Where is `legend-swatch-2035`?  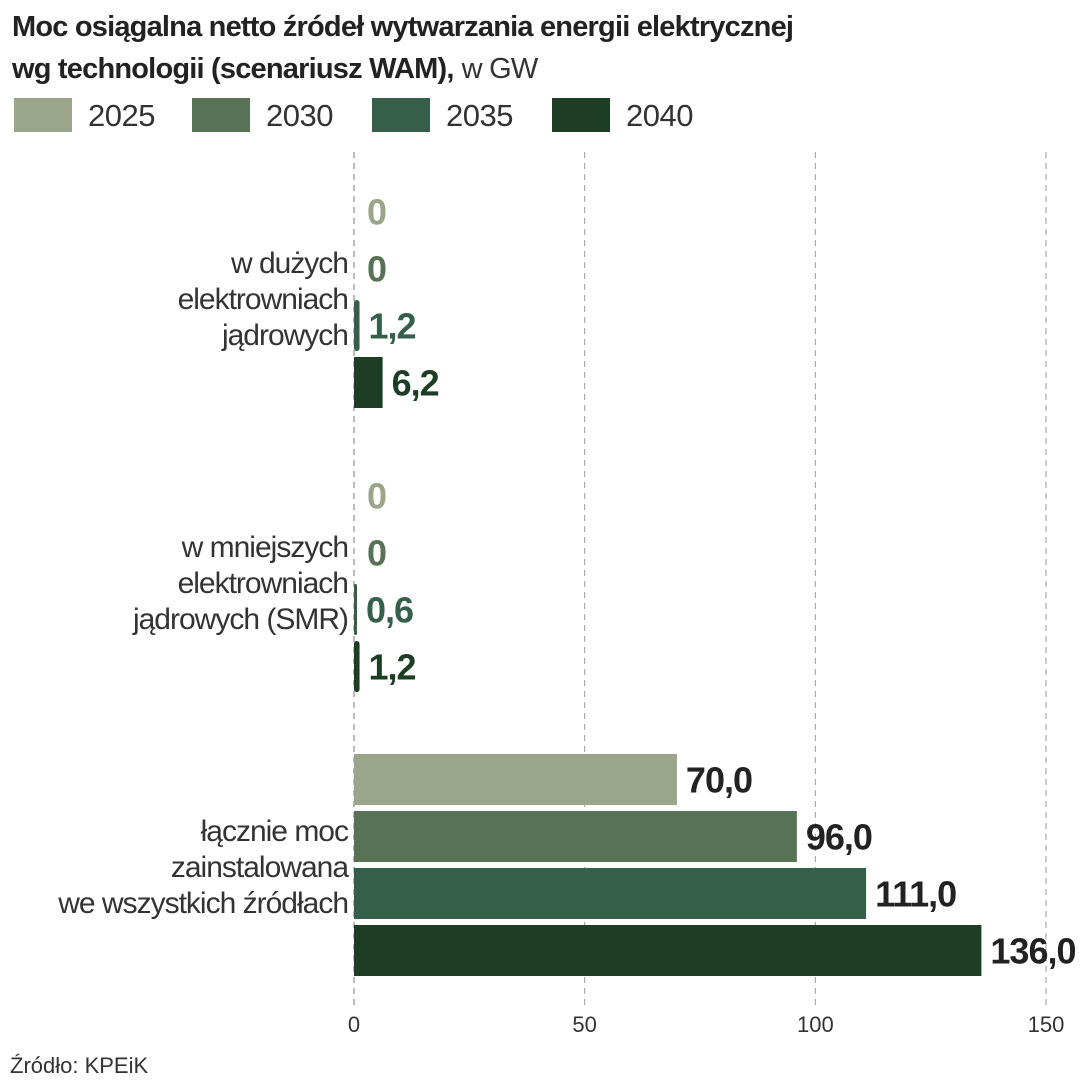 legend-swatch-2035 is located at coordinates (401, 115).